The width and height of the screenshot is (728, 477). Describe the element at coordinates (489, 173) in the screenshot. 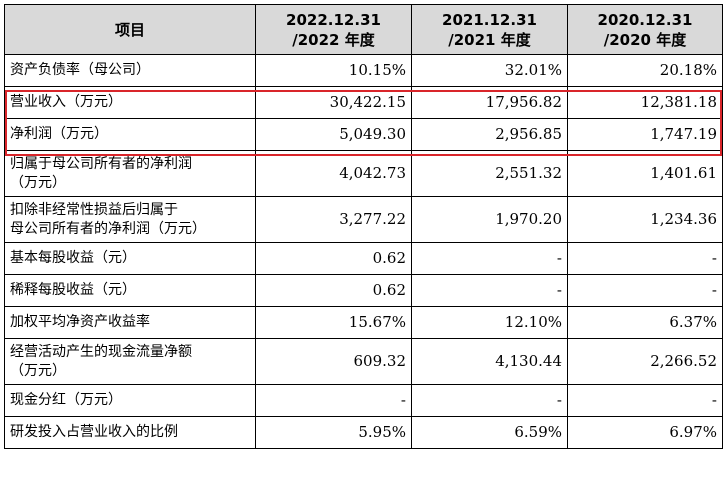

I see `cell-2021: 2,551.32` at that location.